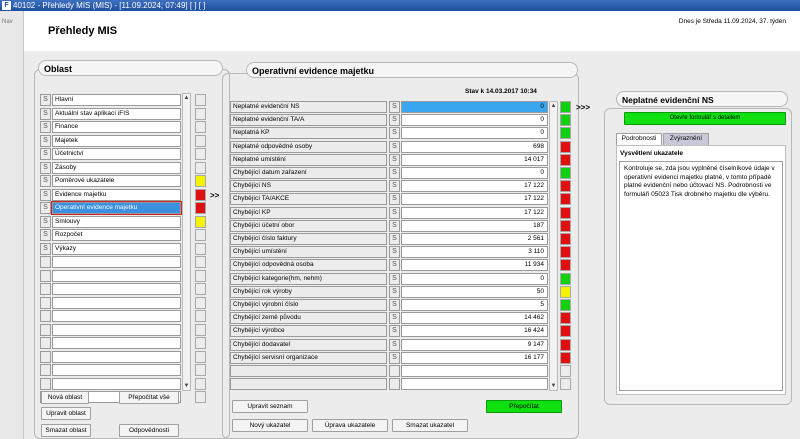 The height and width of the screenshot is (439, 800). Describe the element at coordinates (308, 239) in the screenshot. I see `indicator-label: Chybějící číslo faktury` at that location.